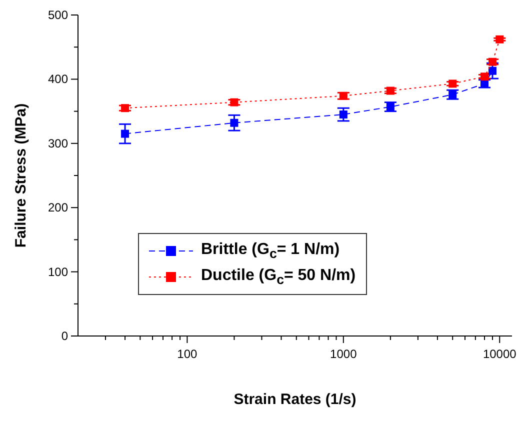 The image size is (530, 434). What do you see at coordinates (58, 207) in the screenshot?
I see `y-tick-label: 200` at bounding box center [58, 207].